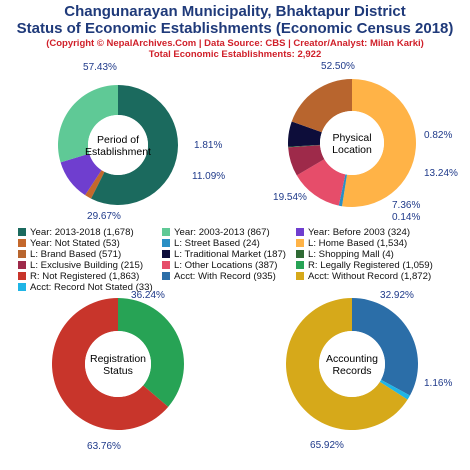  What do you see at coordinates (118, 152) in the screenshot?
I see `donut-center-label: Establishment` at bounding box center [118, 152].